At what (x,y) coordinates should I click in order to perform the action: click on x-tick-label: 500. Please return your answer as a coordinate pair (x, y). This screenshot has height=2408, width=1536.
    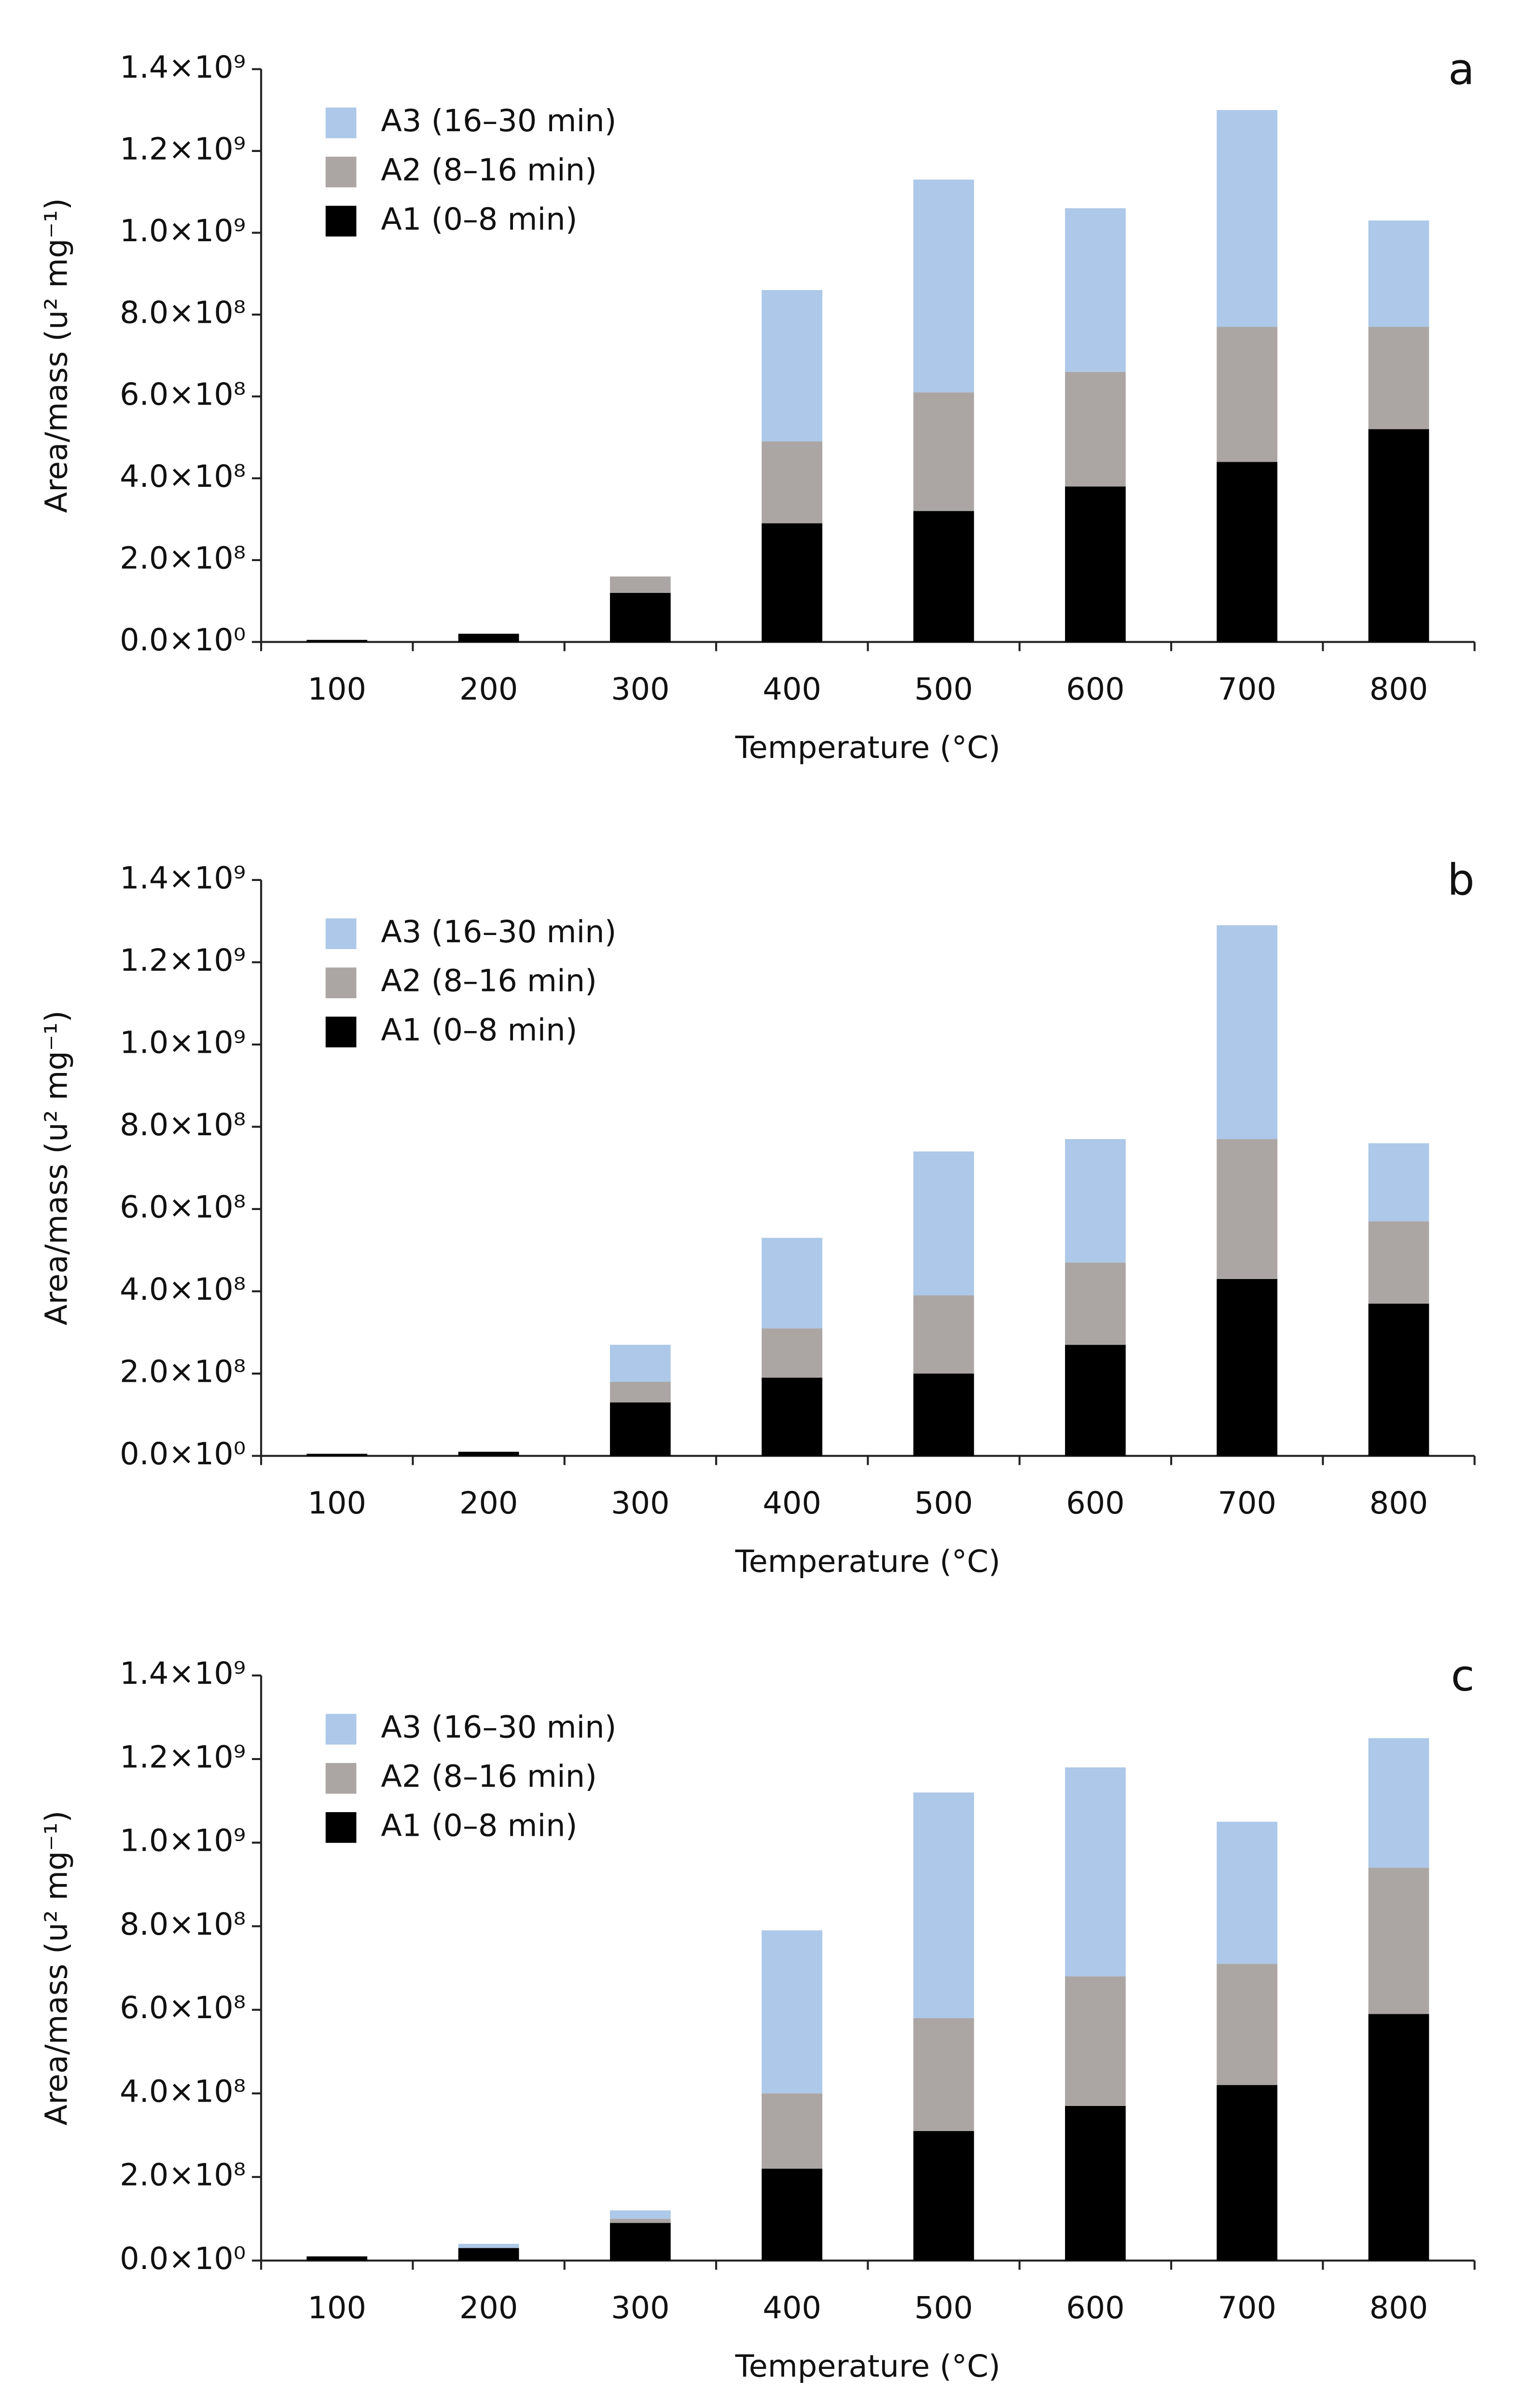
    Looking at the image, I should click on (943, 689).